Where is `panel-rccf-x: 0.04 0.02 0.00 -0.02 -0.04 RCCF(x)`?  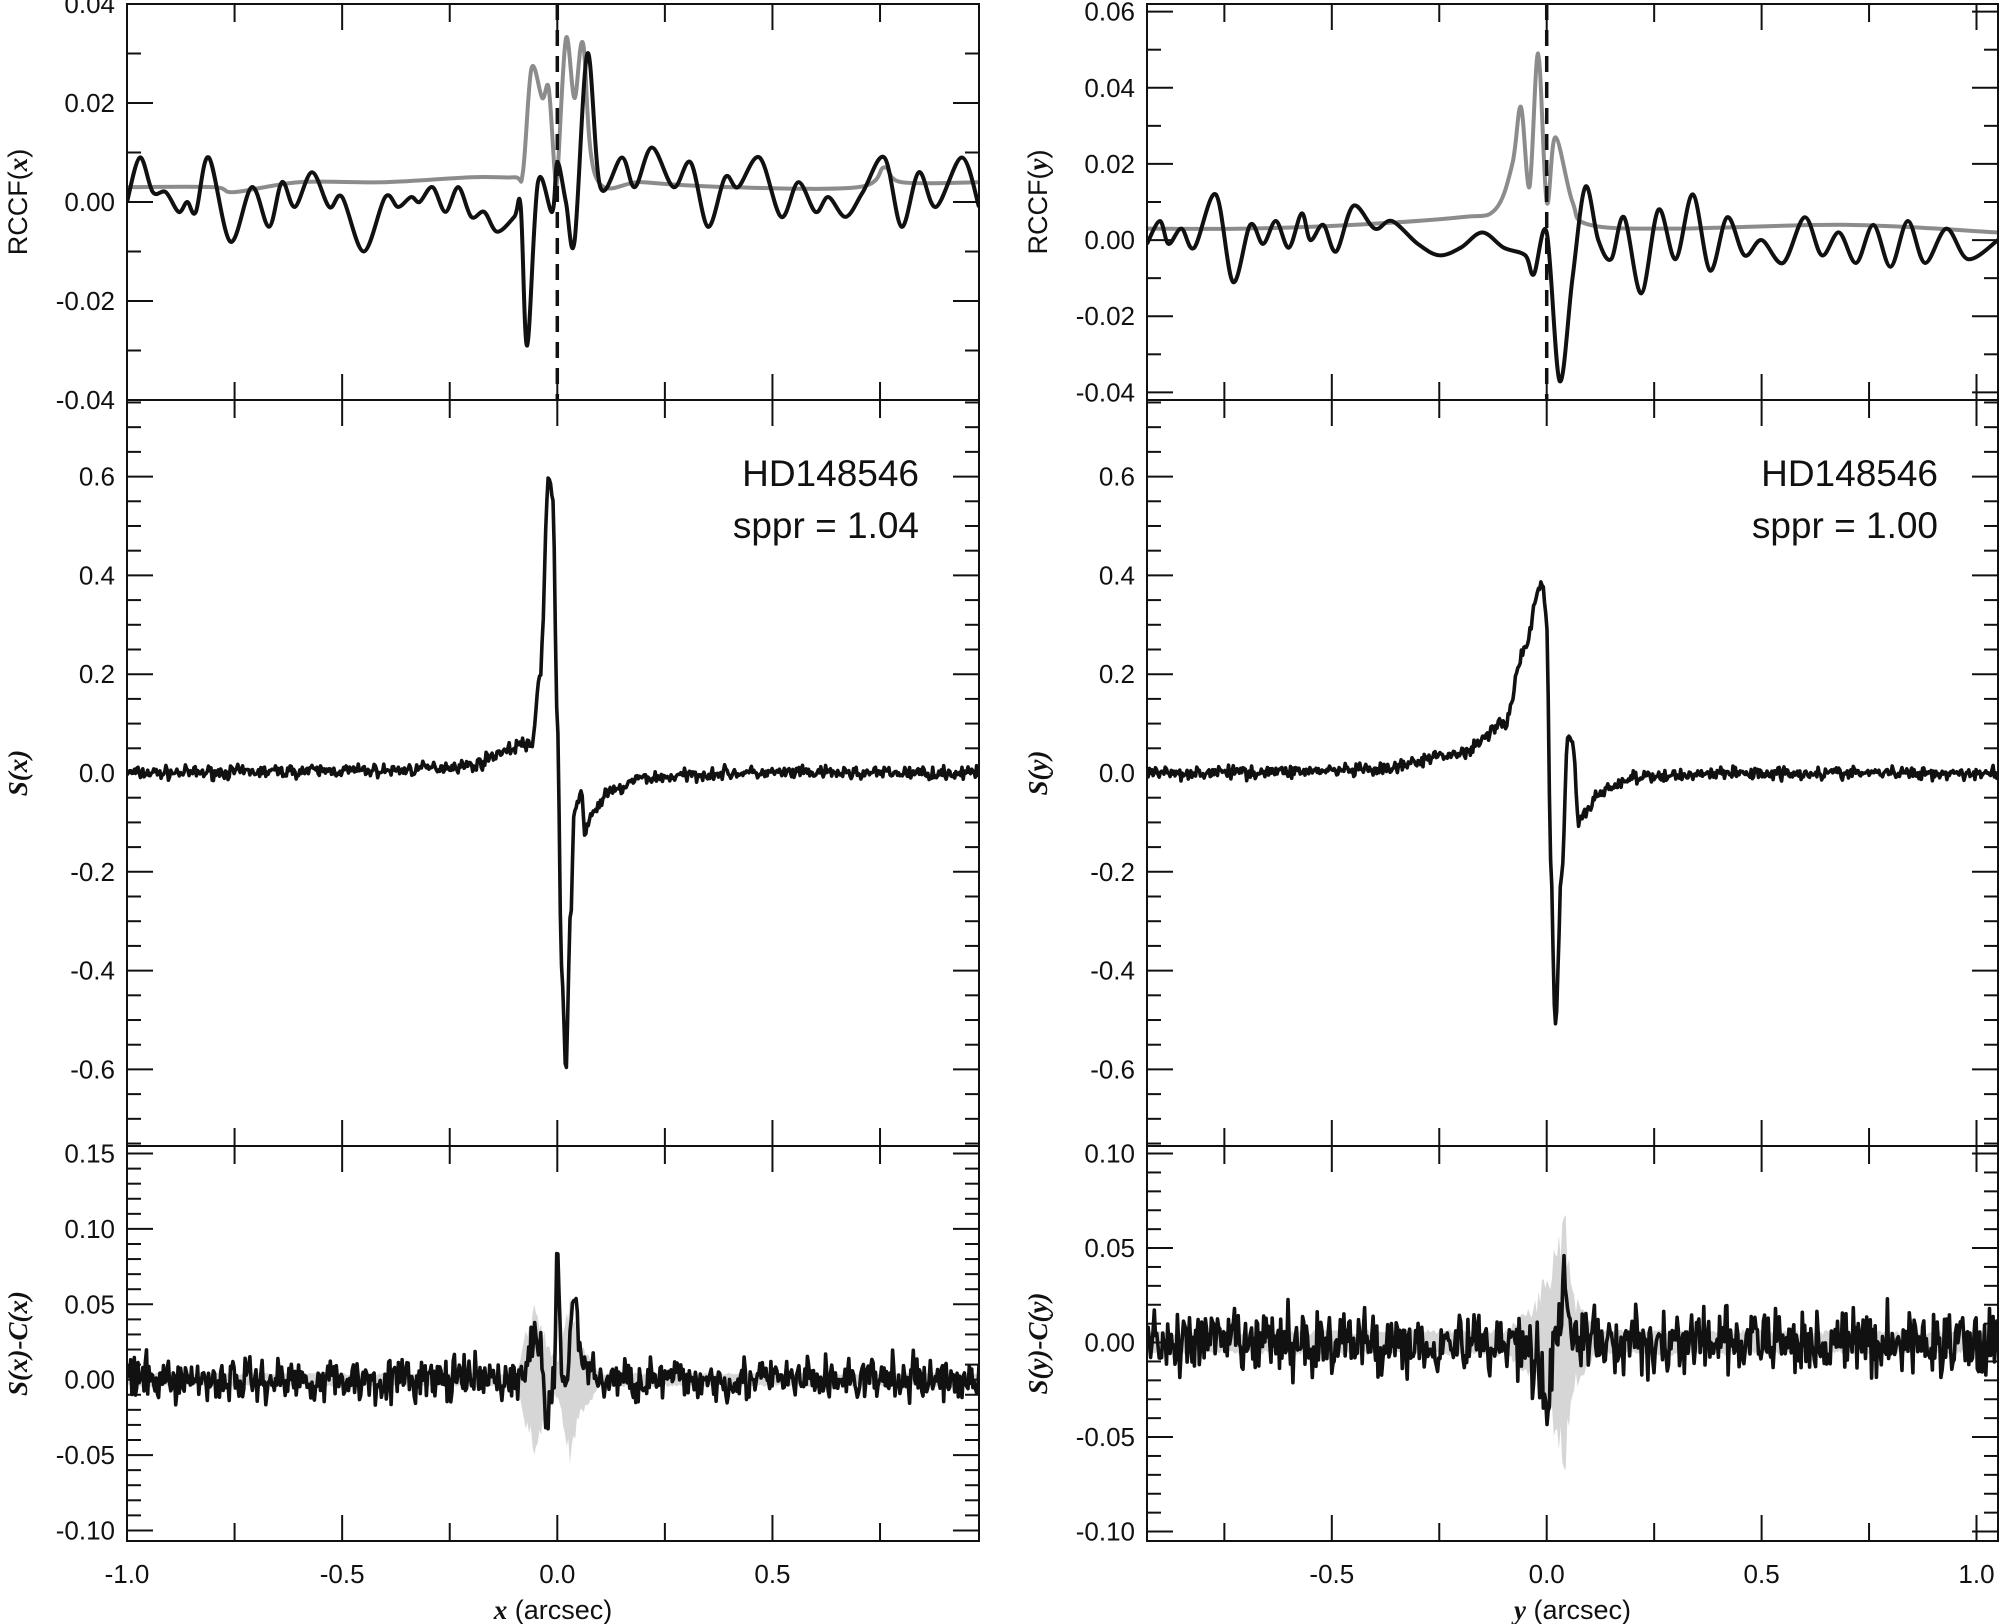
panel-rccf-x: 0.04 0.02 0.00 -0.02 -0.04 RCCF(x) is located at coordinates (491, 207).